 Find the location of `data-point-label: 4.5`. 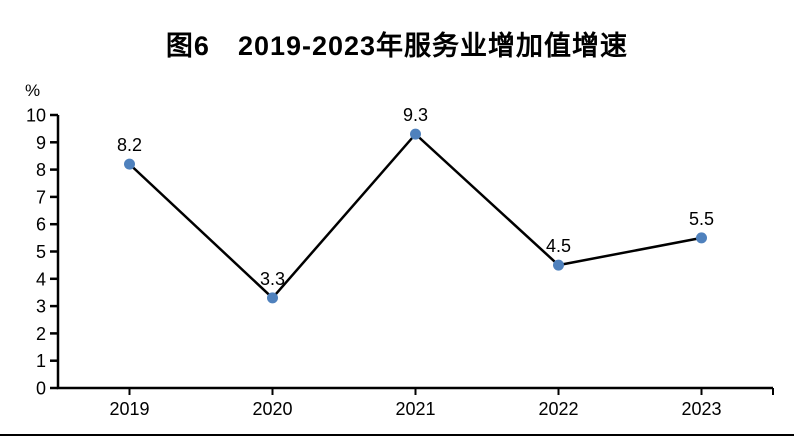

data-point-label: 4.5 is located at coordinates (558, 246).